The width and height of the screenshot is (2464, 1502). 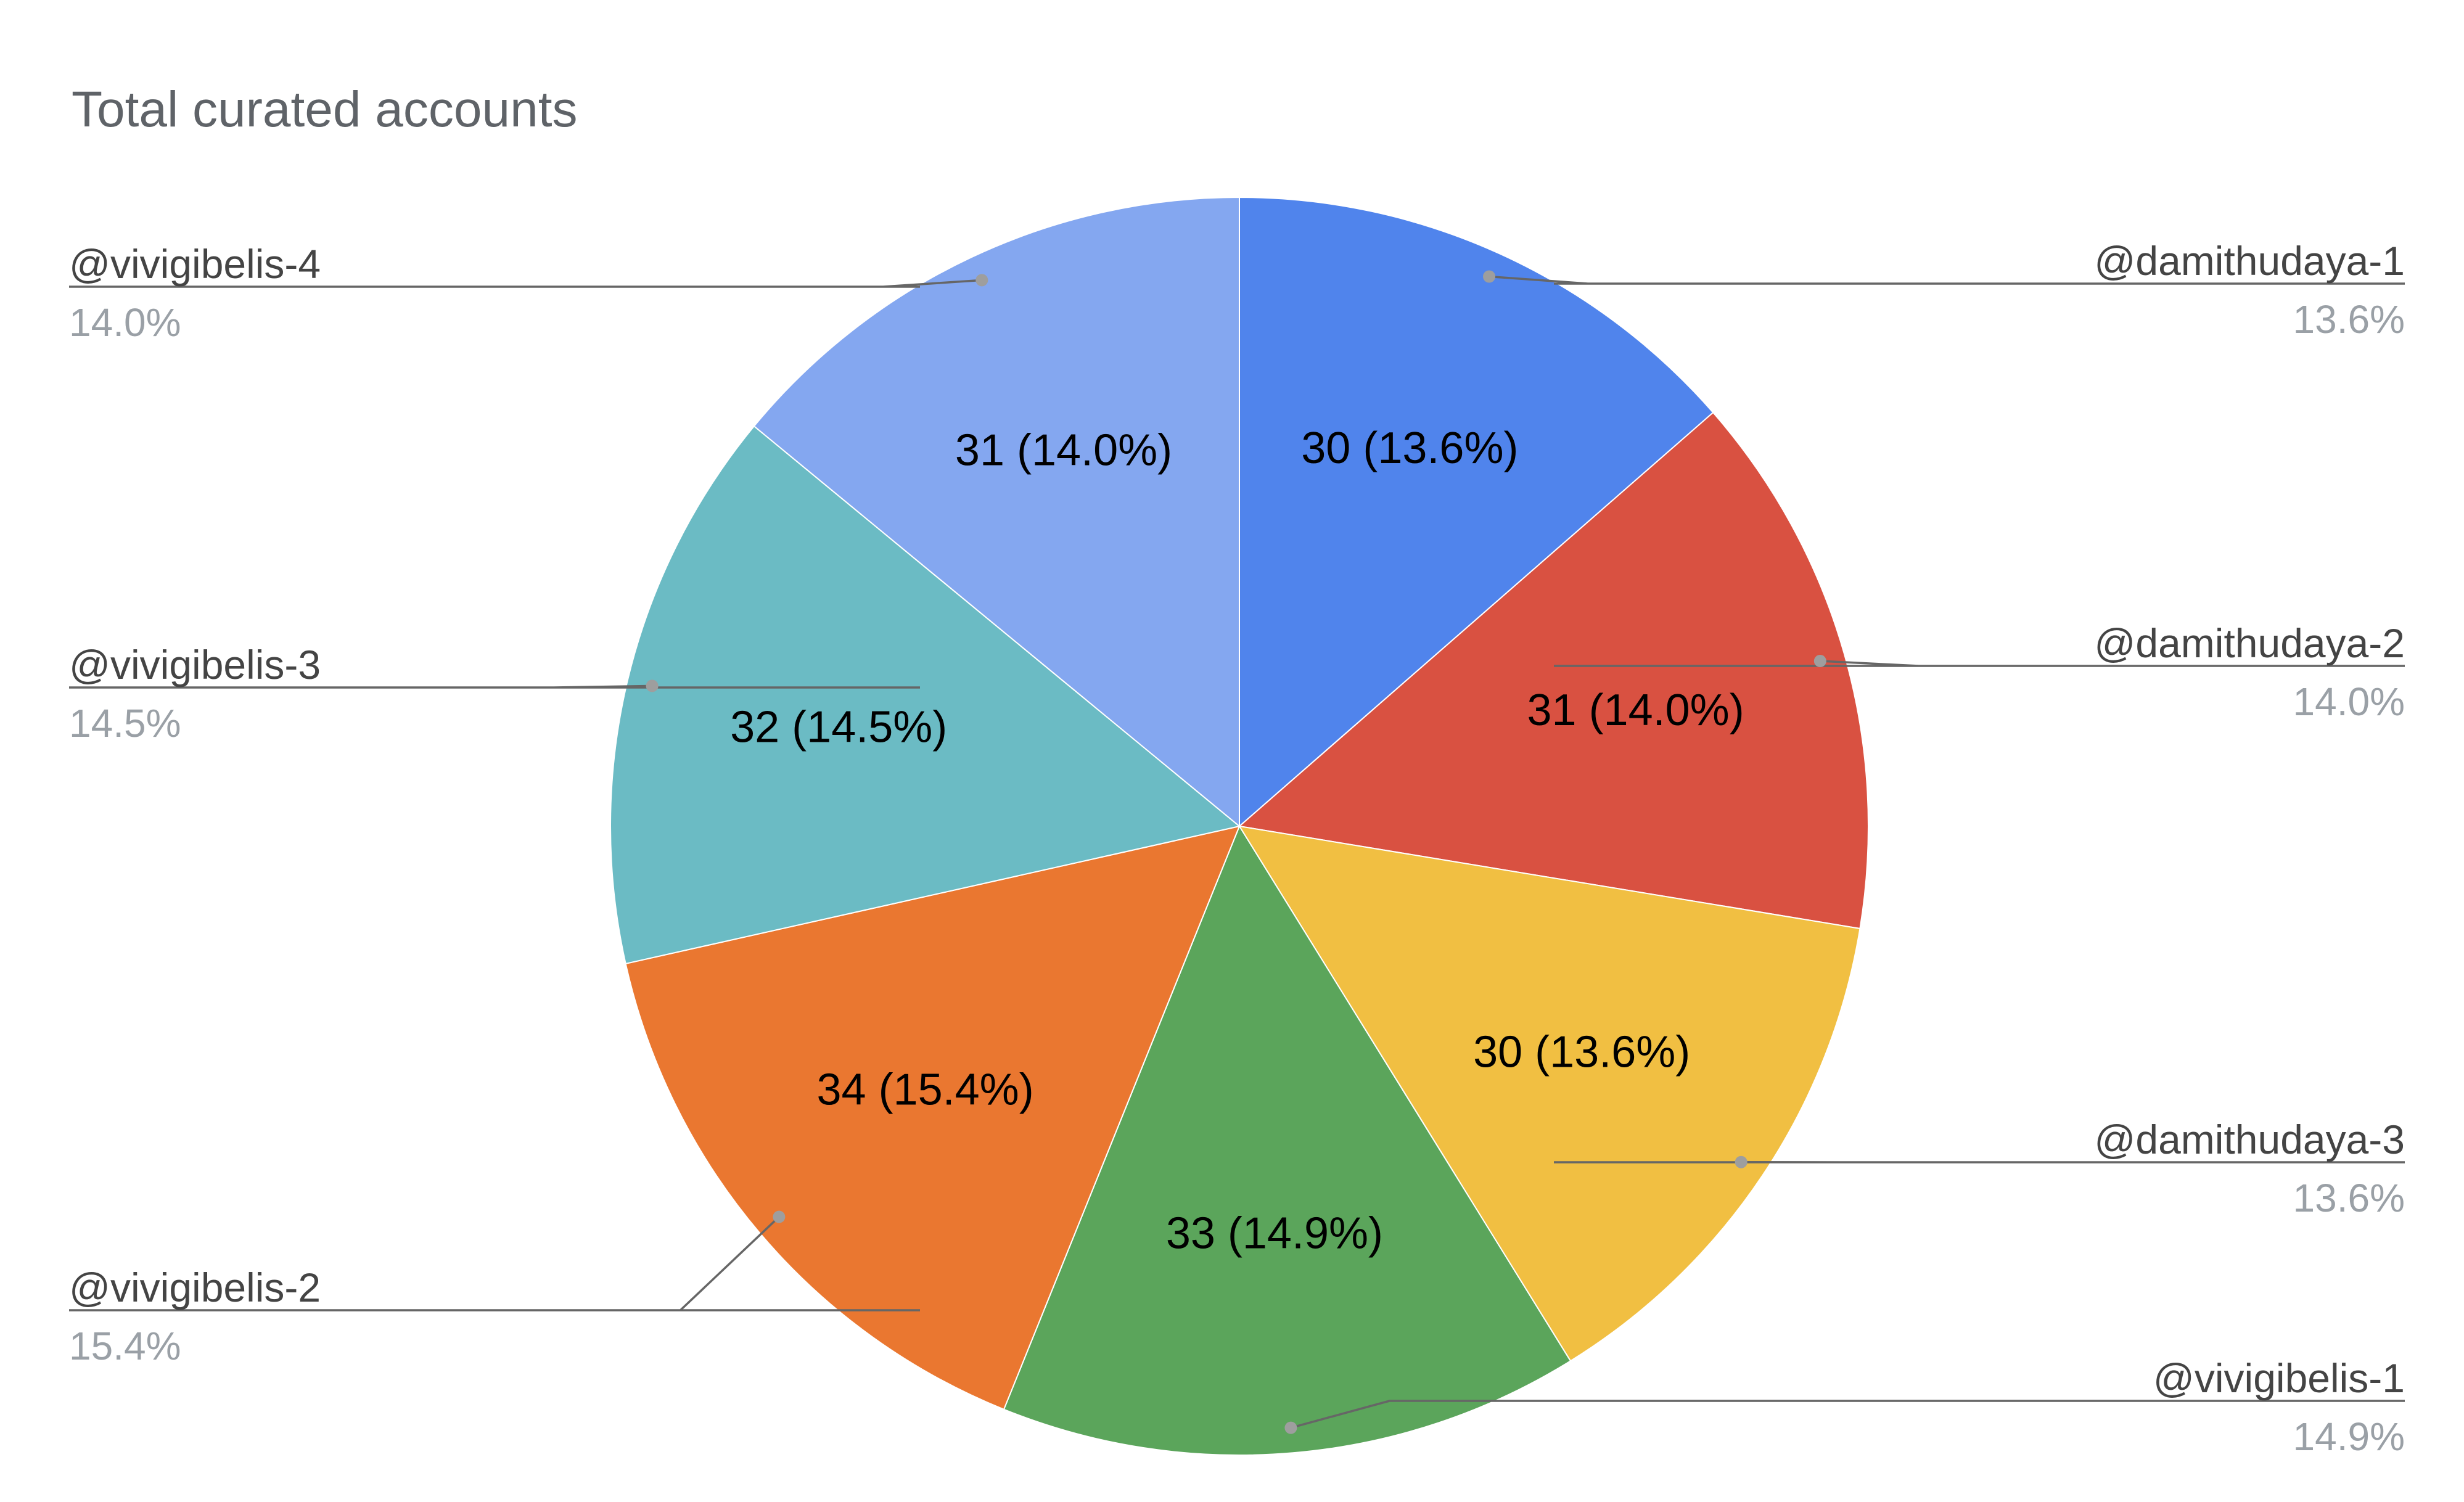 I want to click on legend-percent: 15.4%, so click(x=125, y=1346).